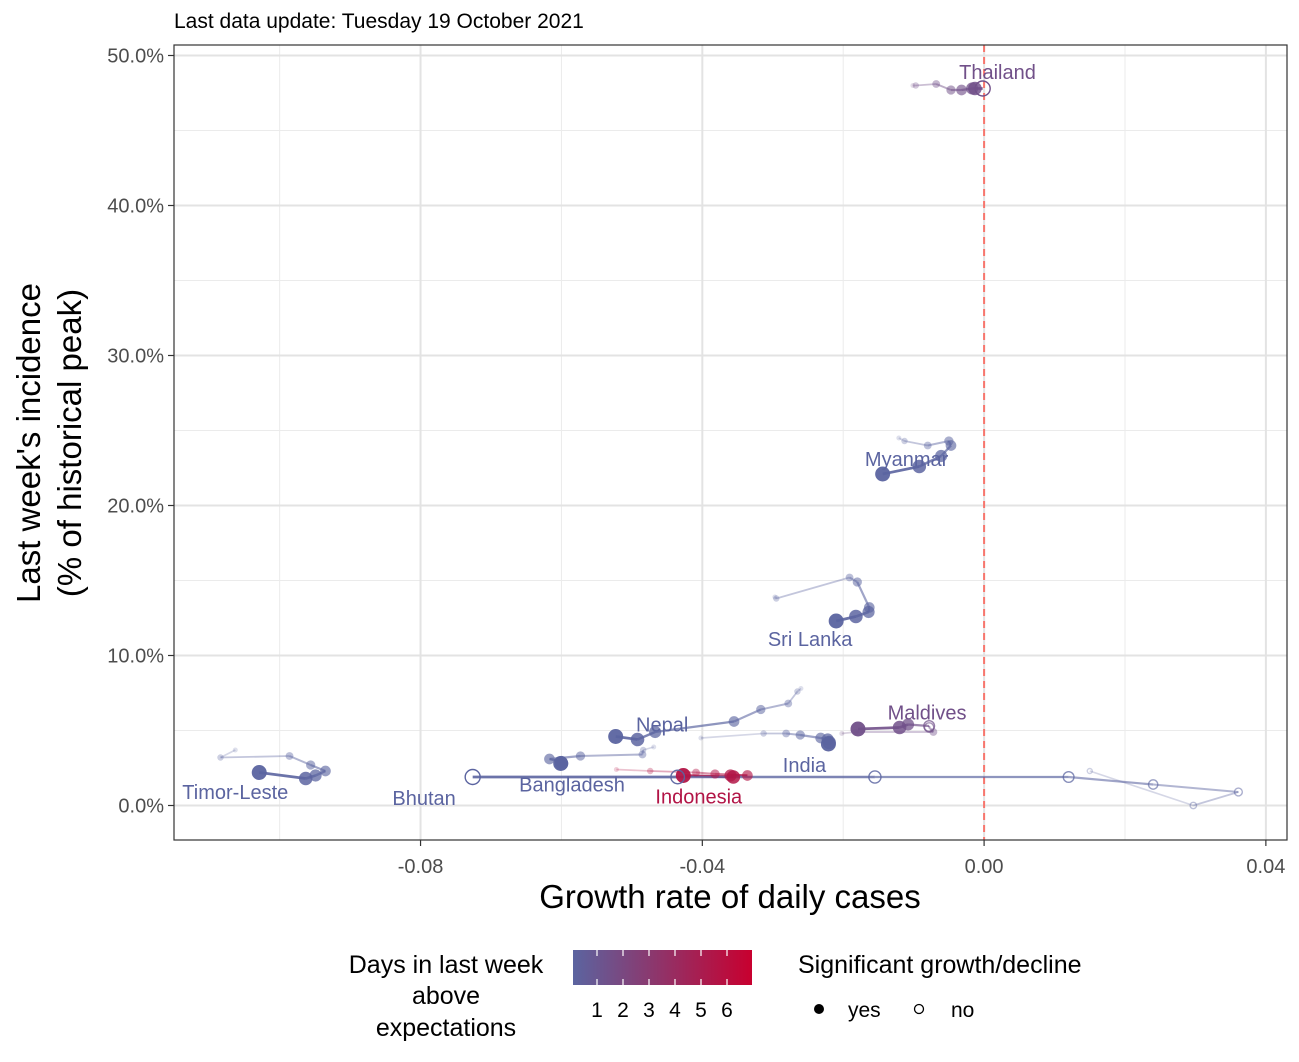  What do you see at coordinates (730, 896) in the screenshot?
I see `x-axis-title: Growth rate of daily cases` at bounding box center [730, 896].